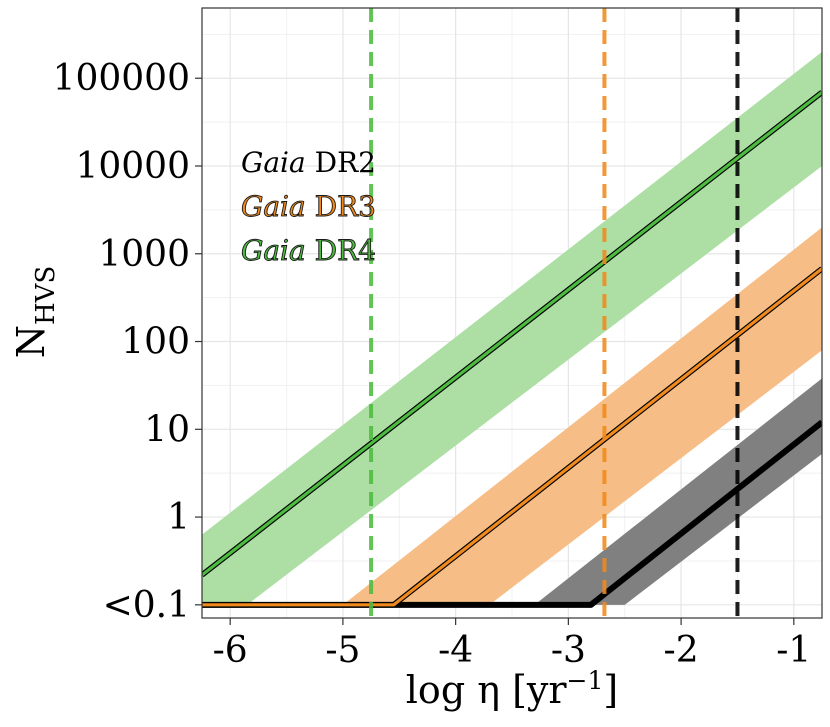 This screenshot has height=727, width=830. Describe the element at coordinates (512, 644) in the screenshot. I see `x-axis-ticks: -6 -5 -4 -3 -2 -1` at that location.